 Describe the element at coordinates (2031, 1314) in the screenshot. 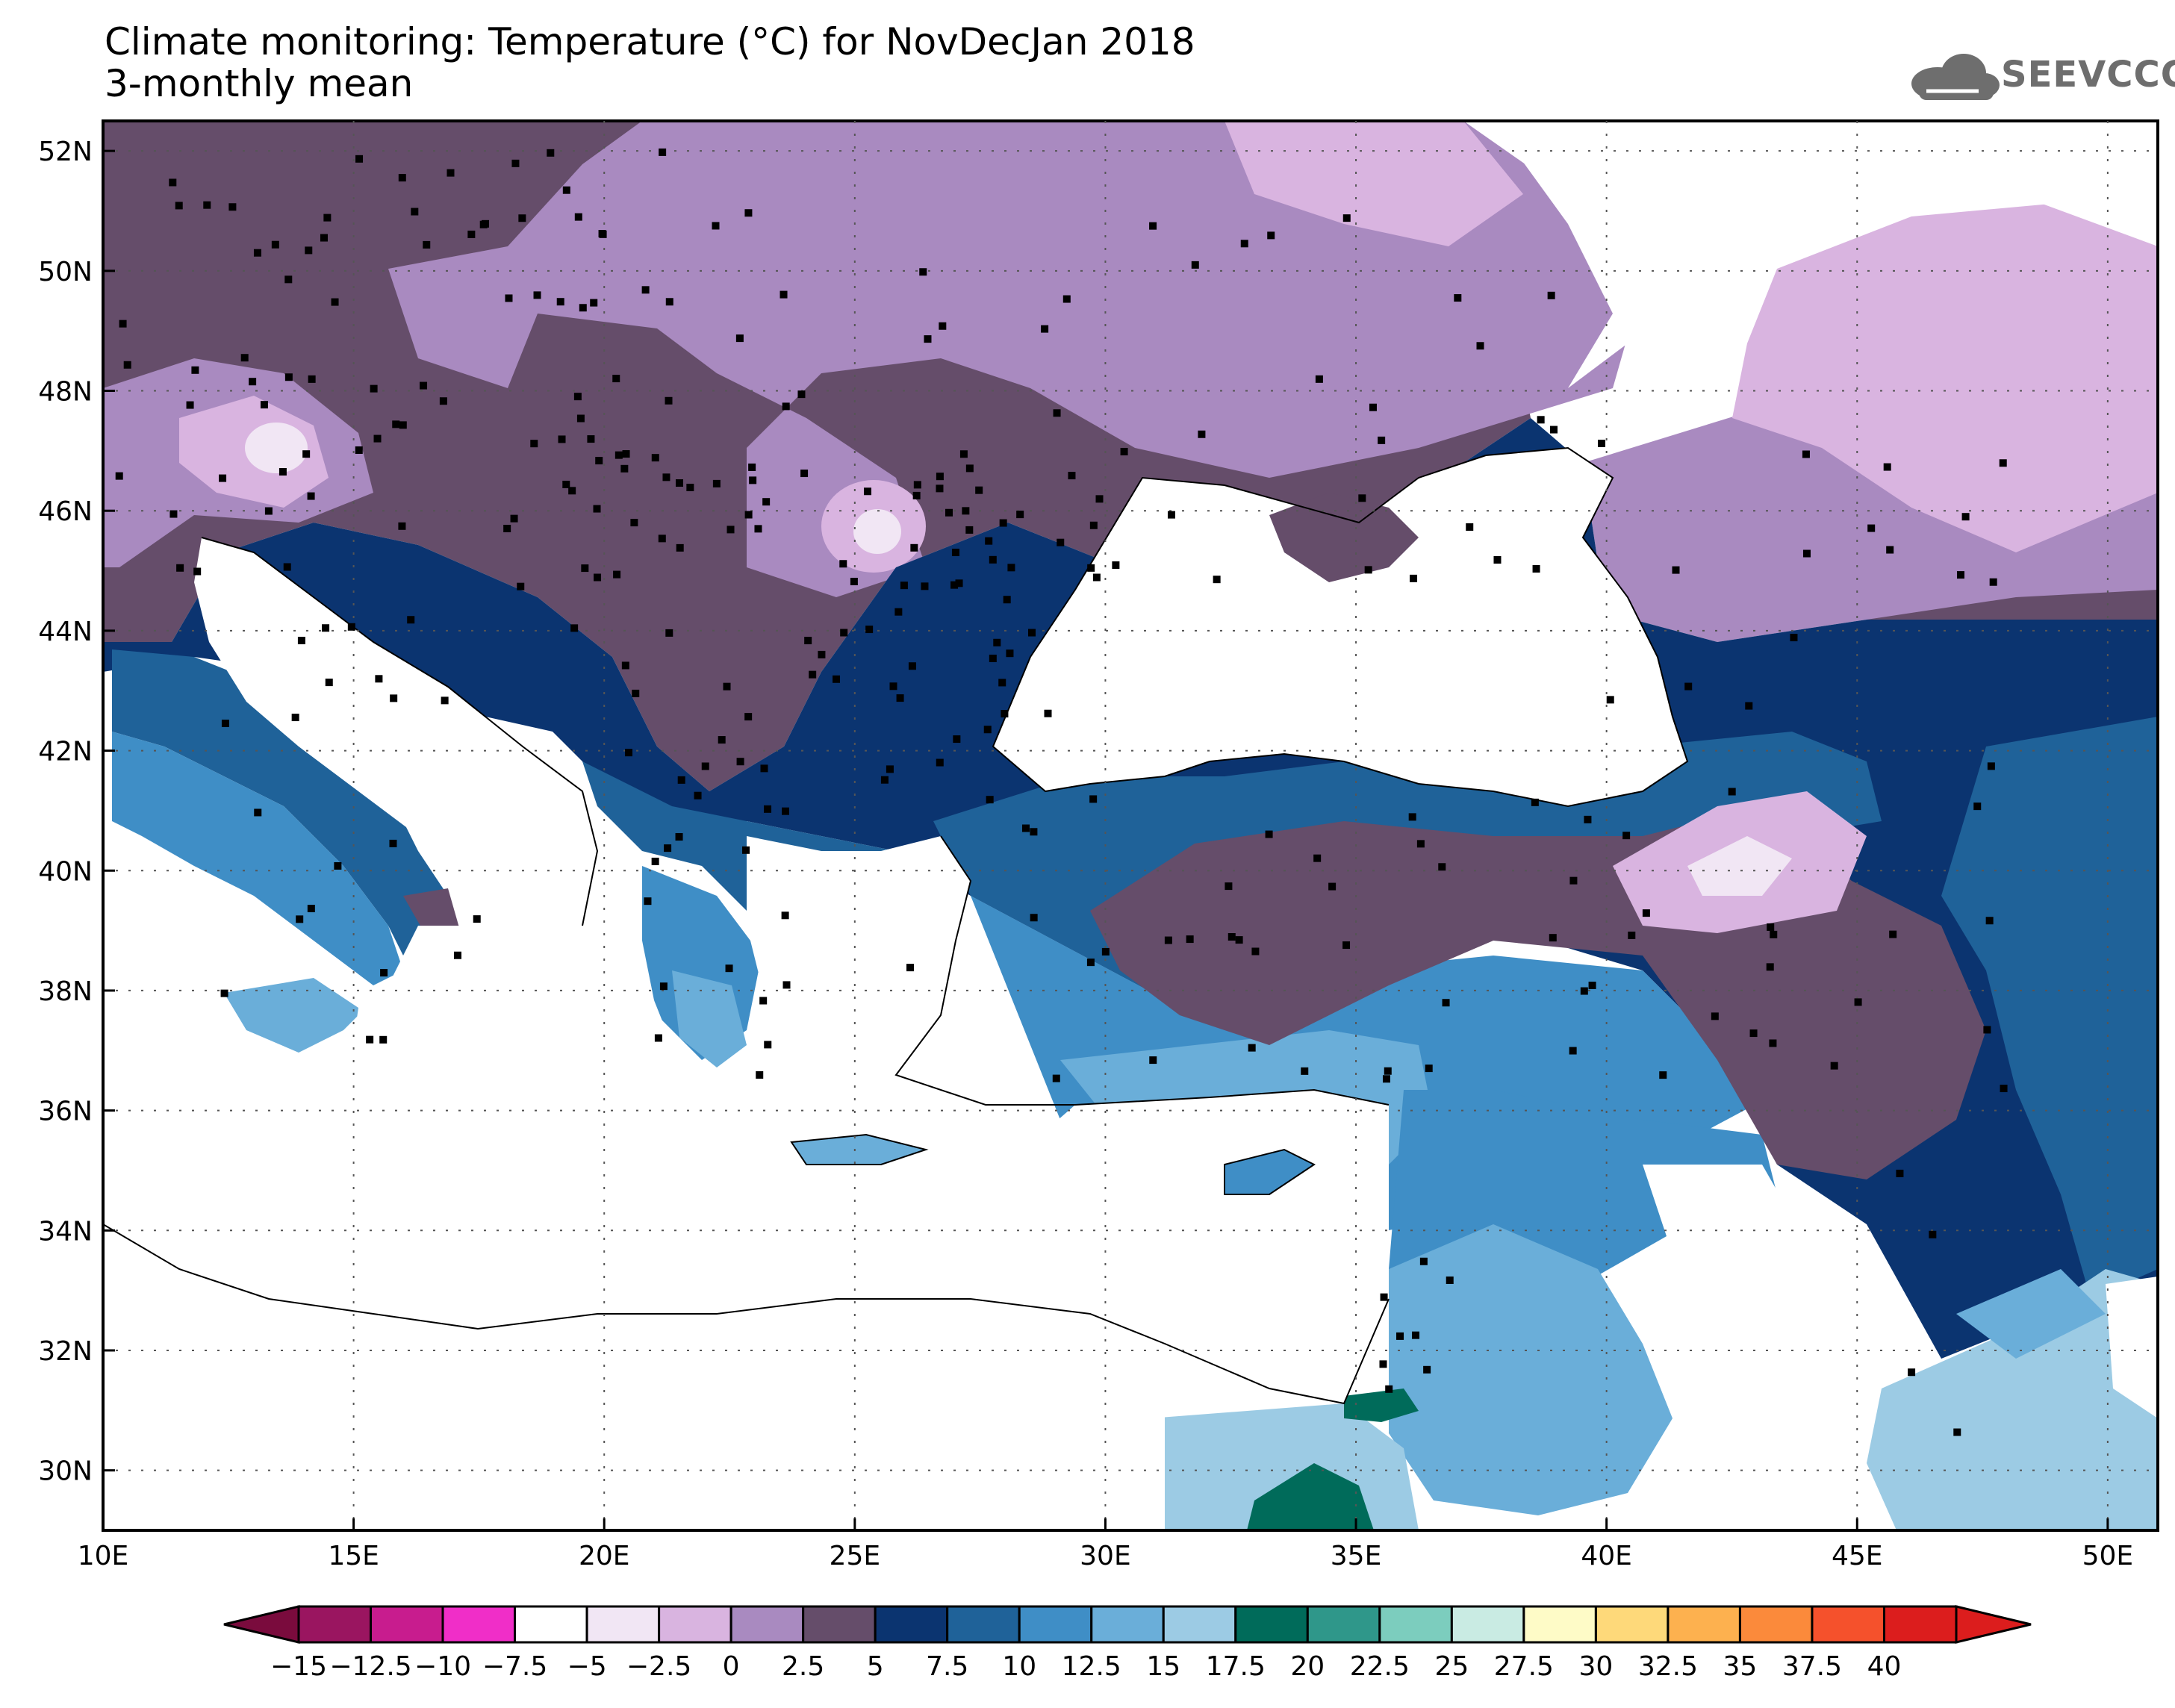

I see `field-12.5-15-iraq` at that location.